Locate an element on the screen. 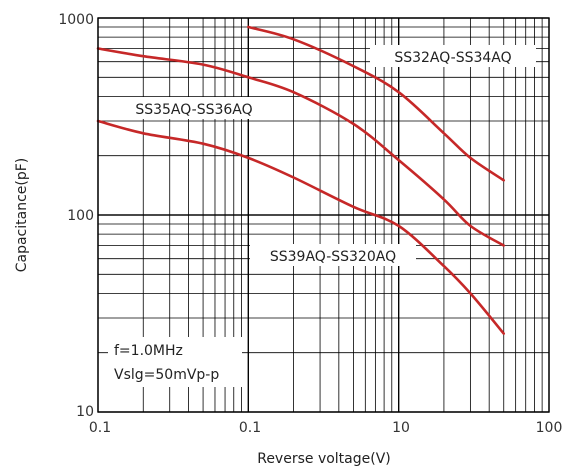 This screenshot has width=582, height=470. y-axis-title: Capacitance(pF) is located at coordinates (22, 215).